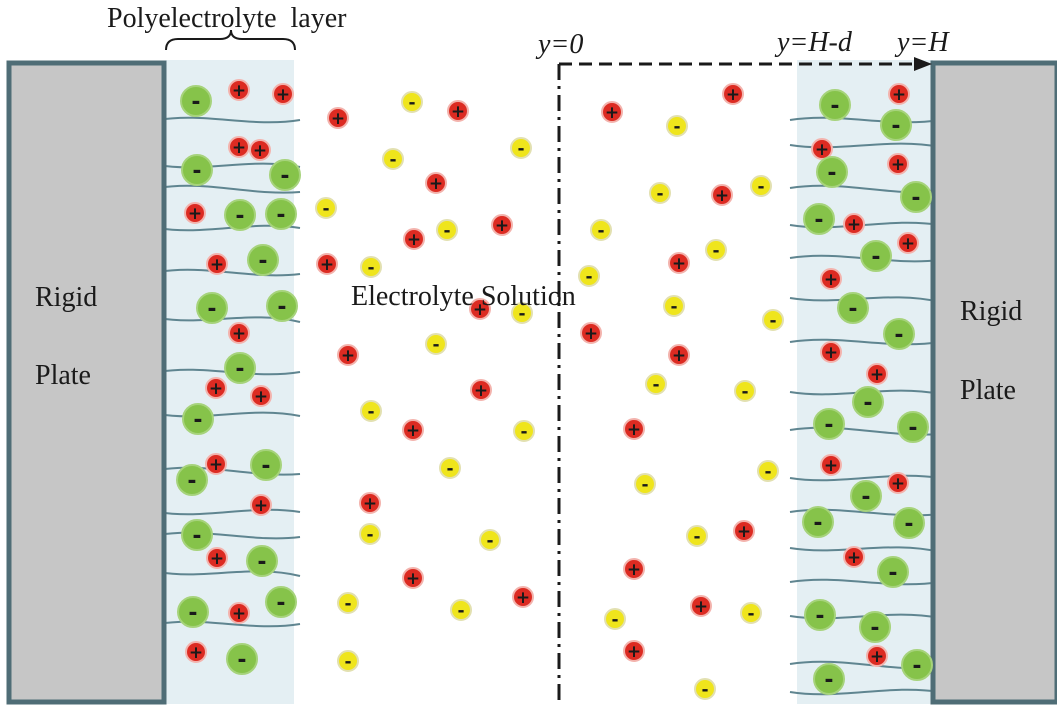  What do you see at coordinates (66, 297) in the screenshot?
I see `plate-left-label-line1: Rigid` at bounding box center [66, 297].